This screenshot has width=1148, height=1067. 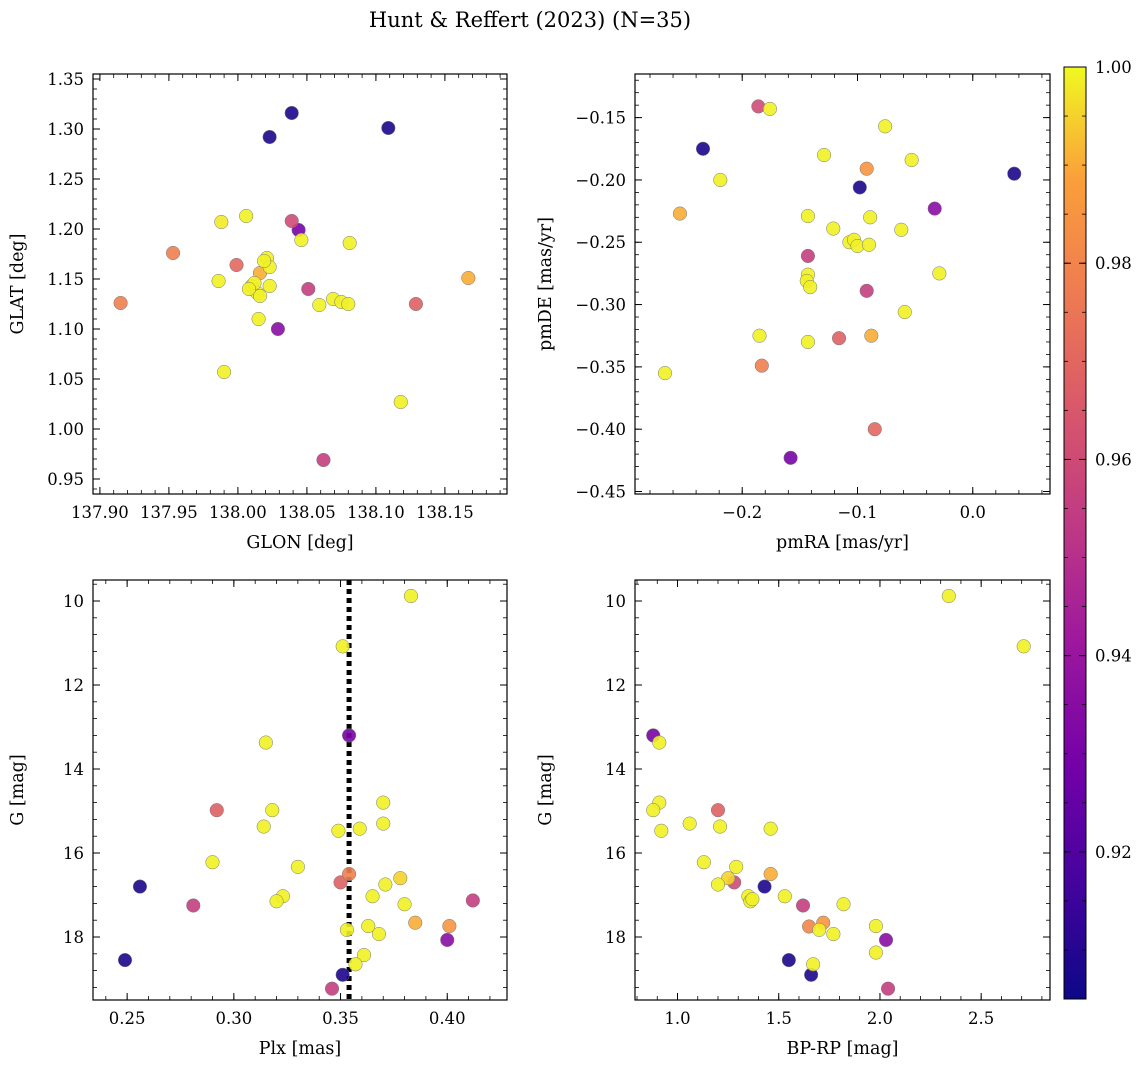 What do you see at coordinates (65, 479) in the screenshot?
I see `y-tick-label: 0.95` at bounding box center [65, 479].